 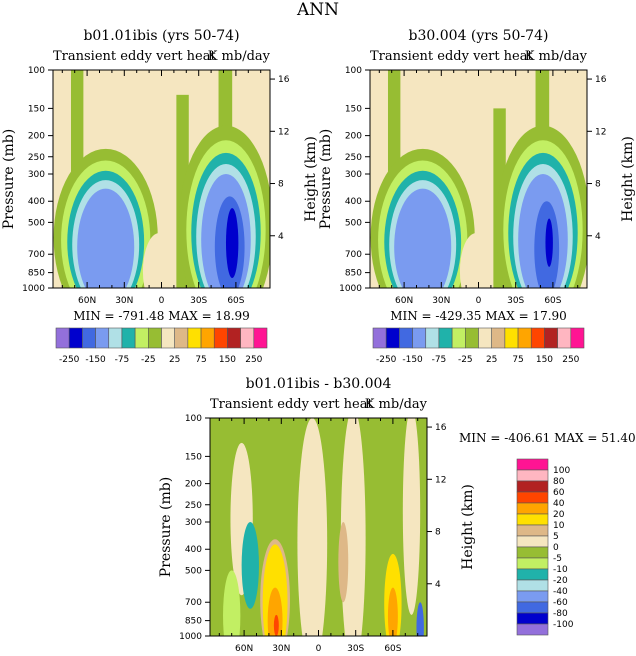 What do you see at coordinates (283, 132) in the screenshot?
I see `y2-tick-label: 12` at bounding box center [283, 132].